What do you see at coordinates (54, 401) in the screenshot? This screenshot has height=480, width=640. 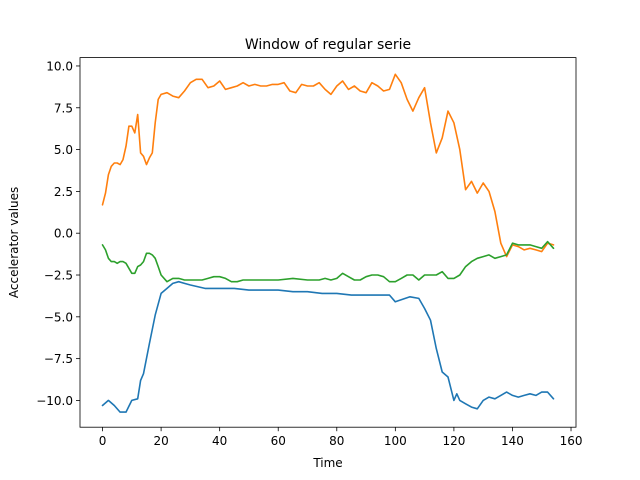 I see `y-tick-label: −10.0` at bounding box center [54, 401].